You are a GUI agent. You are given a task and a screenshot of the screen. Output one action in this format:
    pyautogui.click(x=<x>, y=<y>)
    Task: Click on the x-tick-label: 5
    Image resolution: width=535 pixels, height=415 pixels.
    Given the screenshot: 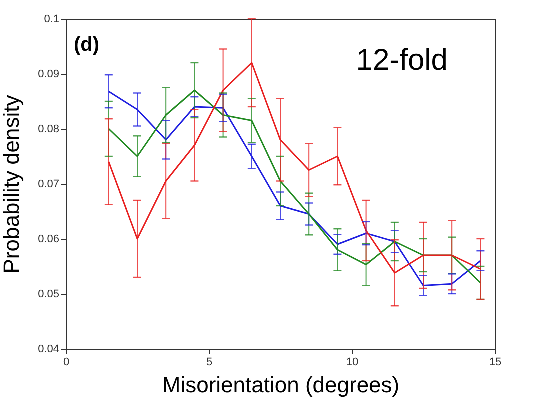 What is the action you would take?
    pyautogui.click(x=209, y=362)
    